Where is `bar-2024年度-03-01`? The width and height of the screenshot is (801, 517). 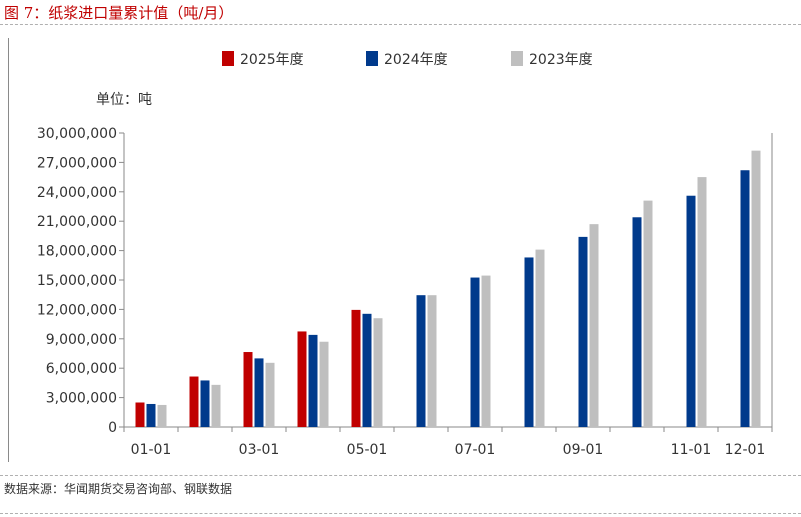 bar-2024年度-03-01 is located at coordinates (259, 392).